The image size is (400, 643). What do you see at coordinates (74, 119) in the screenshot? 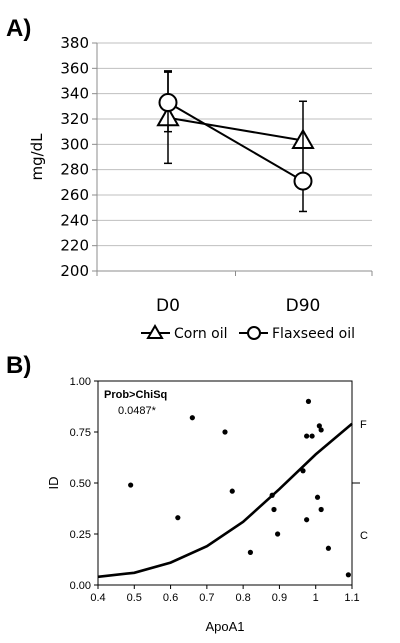
I see `panel-a-y-tick-label: 320` at bounding box center [74, 119].